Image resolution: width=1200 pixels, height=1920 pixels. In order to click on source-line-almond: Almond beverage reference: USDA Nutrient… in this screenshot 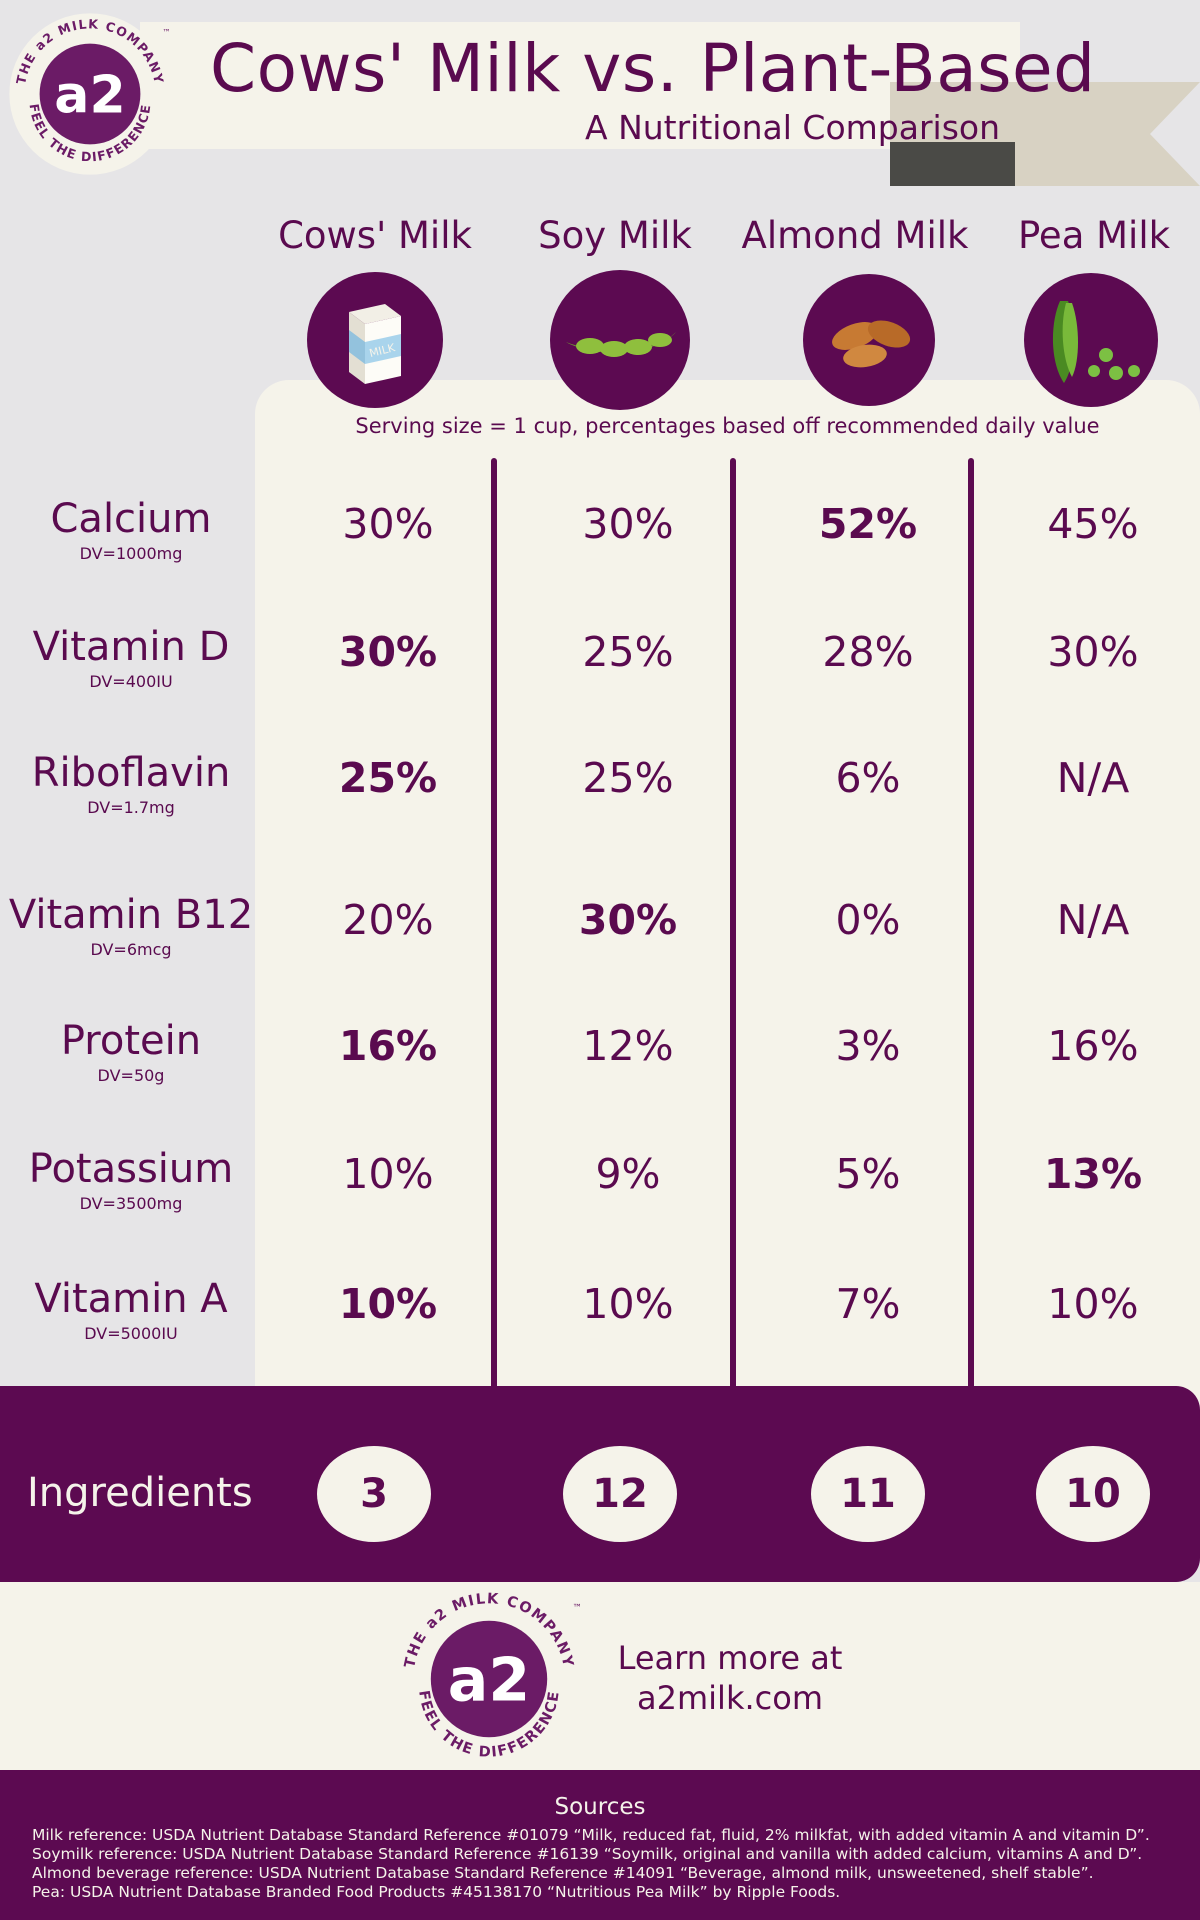, I will do `click(563, 1873)`.